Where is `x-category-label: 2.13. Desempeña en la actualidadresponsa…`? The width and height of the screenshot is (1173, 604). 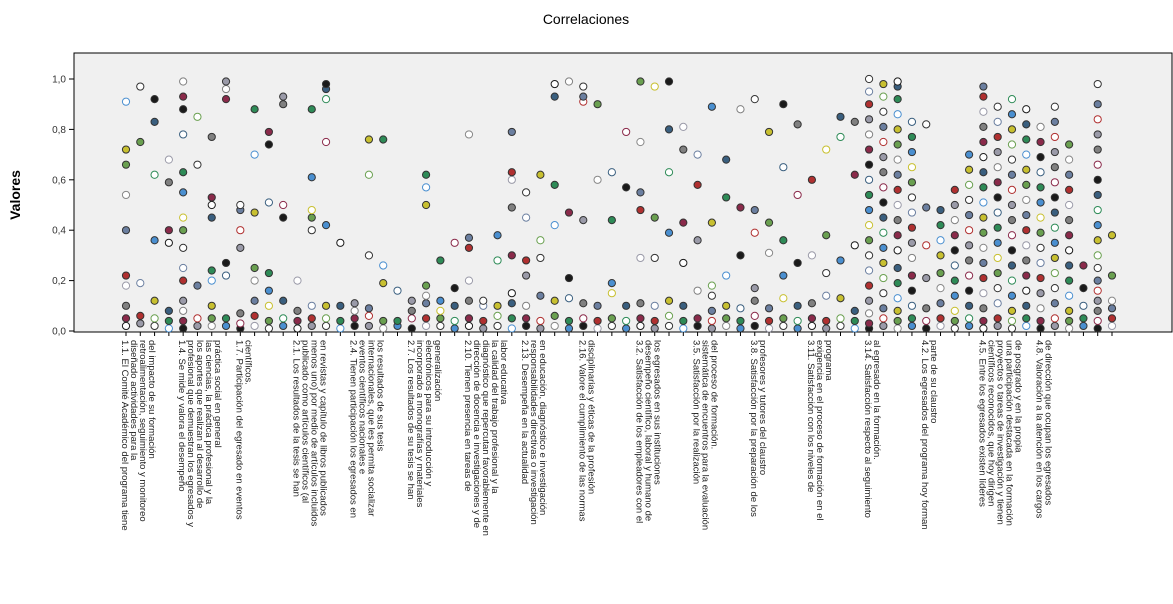 x-category-label: 2.13. Desempeña en la actualidadresponsa… is located at coordinates (533, 432).